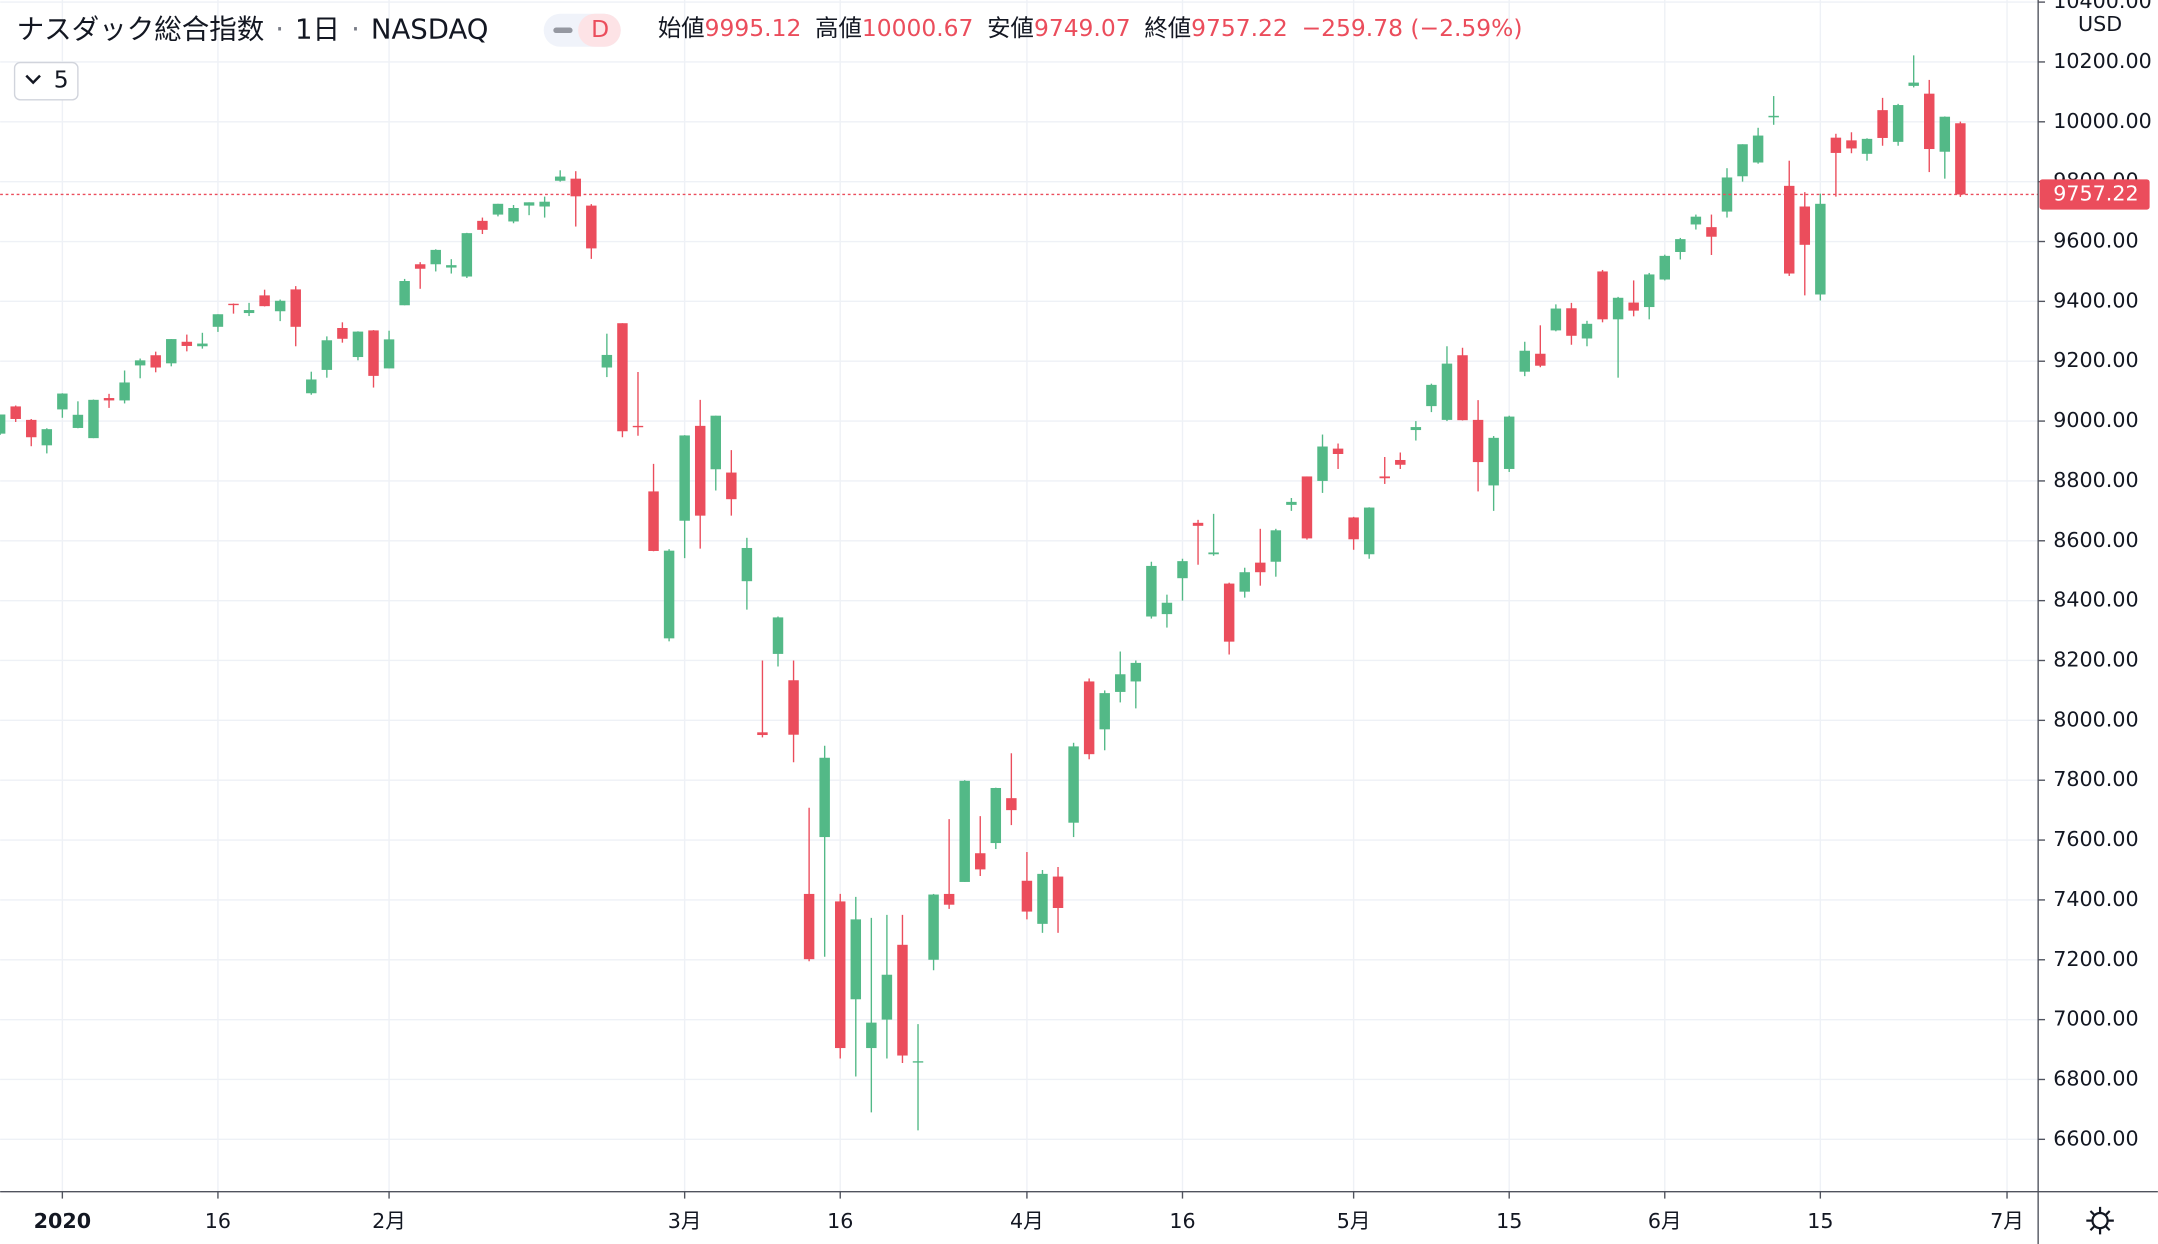  I want to click on y-tick-label: 9600.00, so click(2095, 241).